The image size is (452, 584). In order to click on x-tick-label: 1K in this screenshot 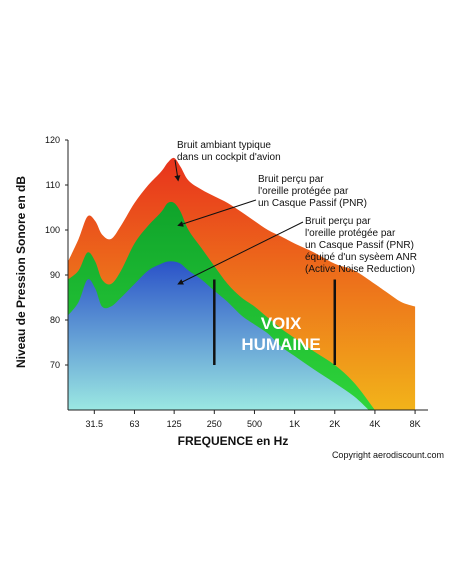, I will do `click(294, 424)`.